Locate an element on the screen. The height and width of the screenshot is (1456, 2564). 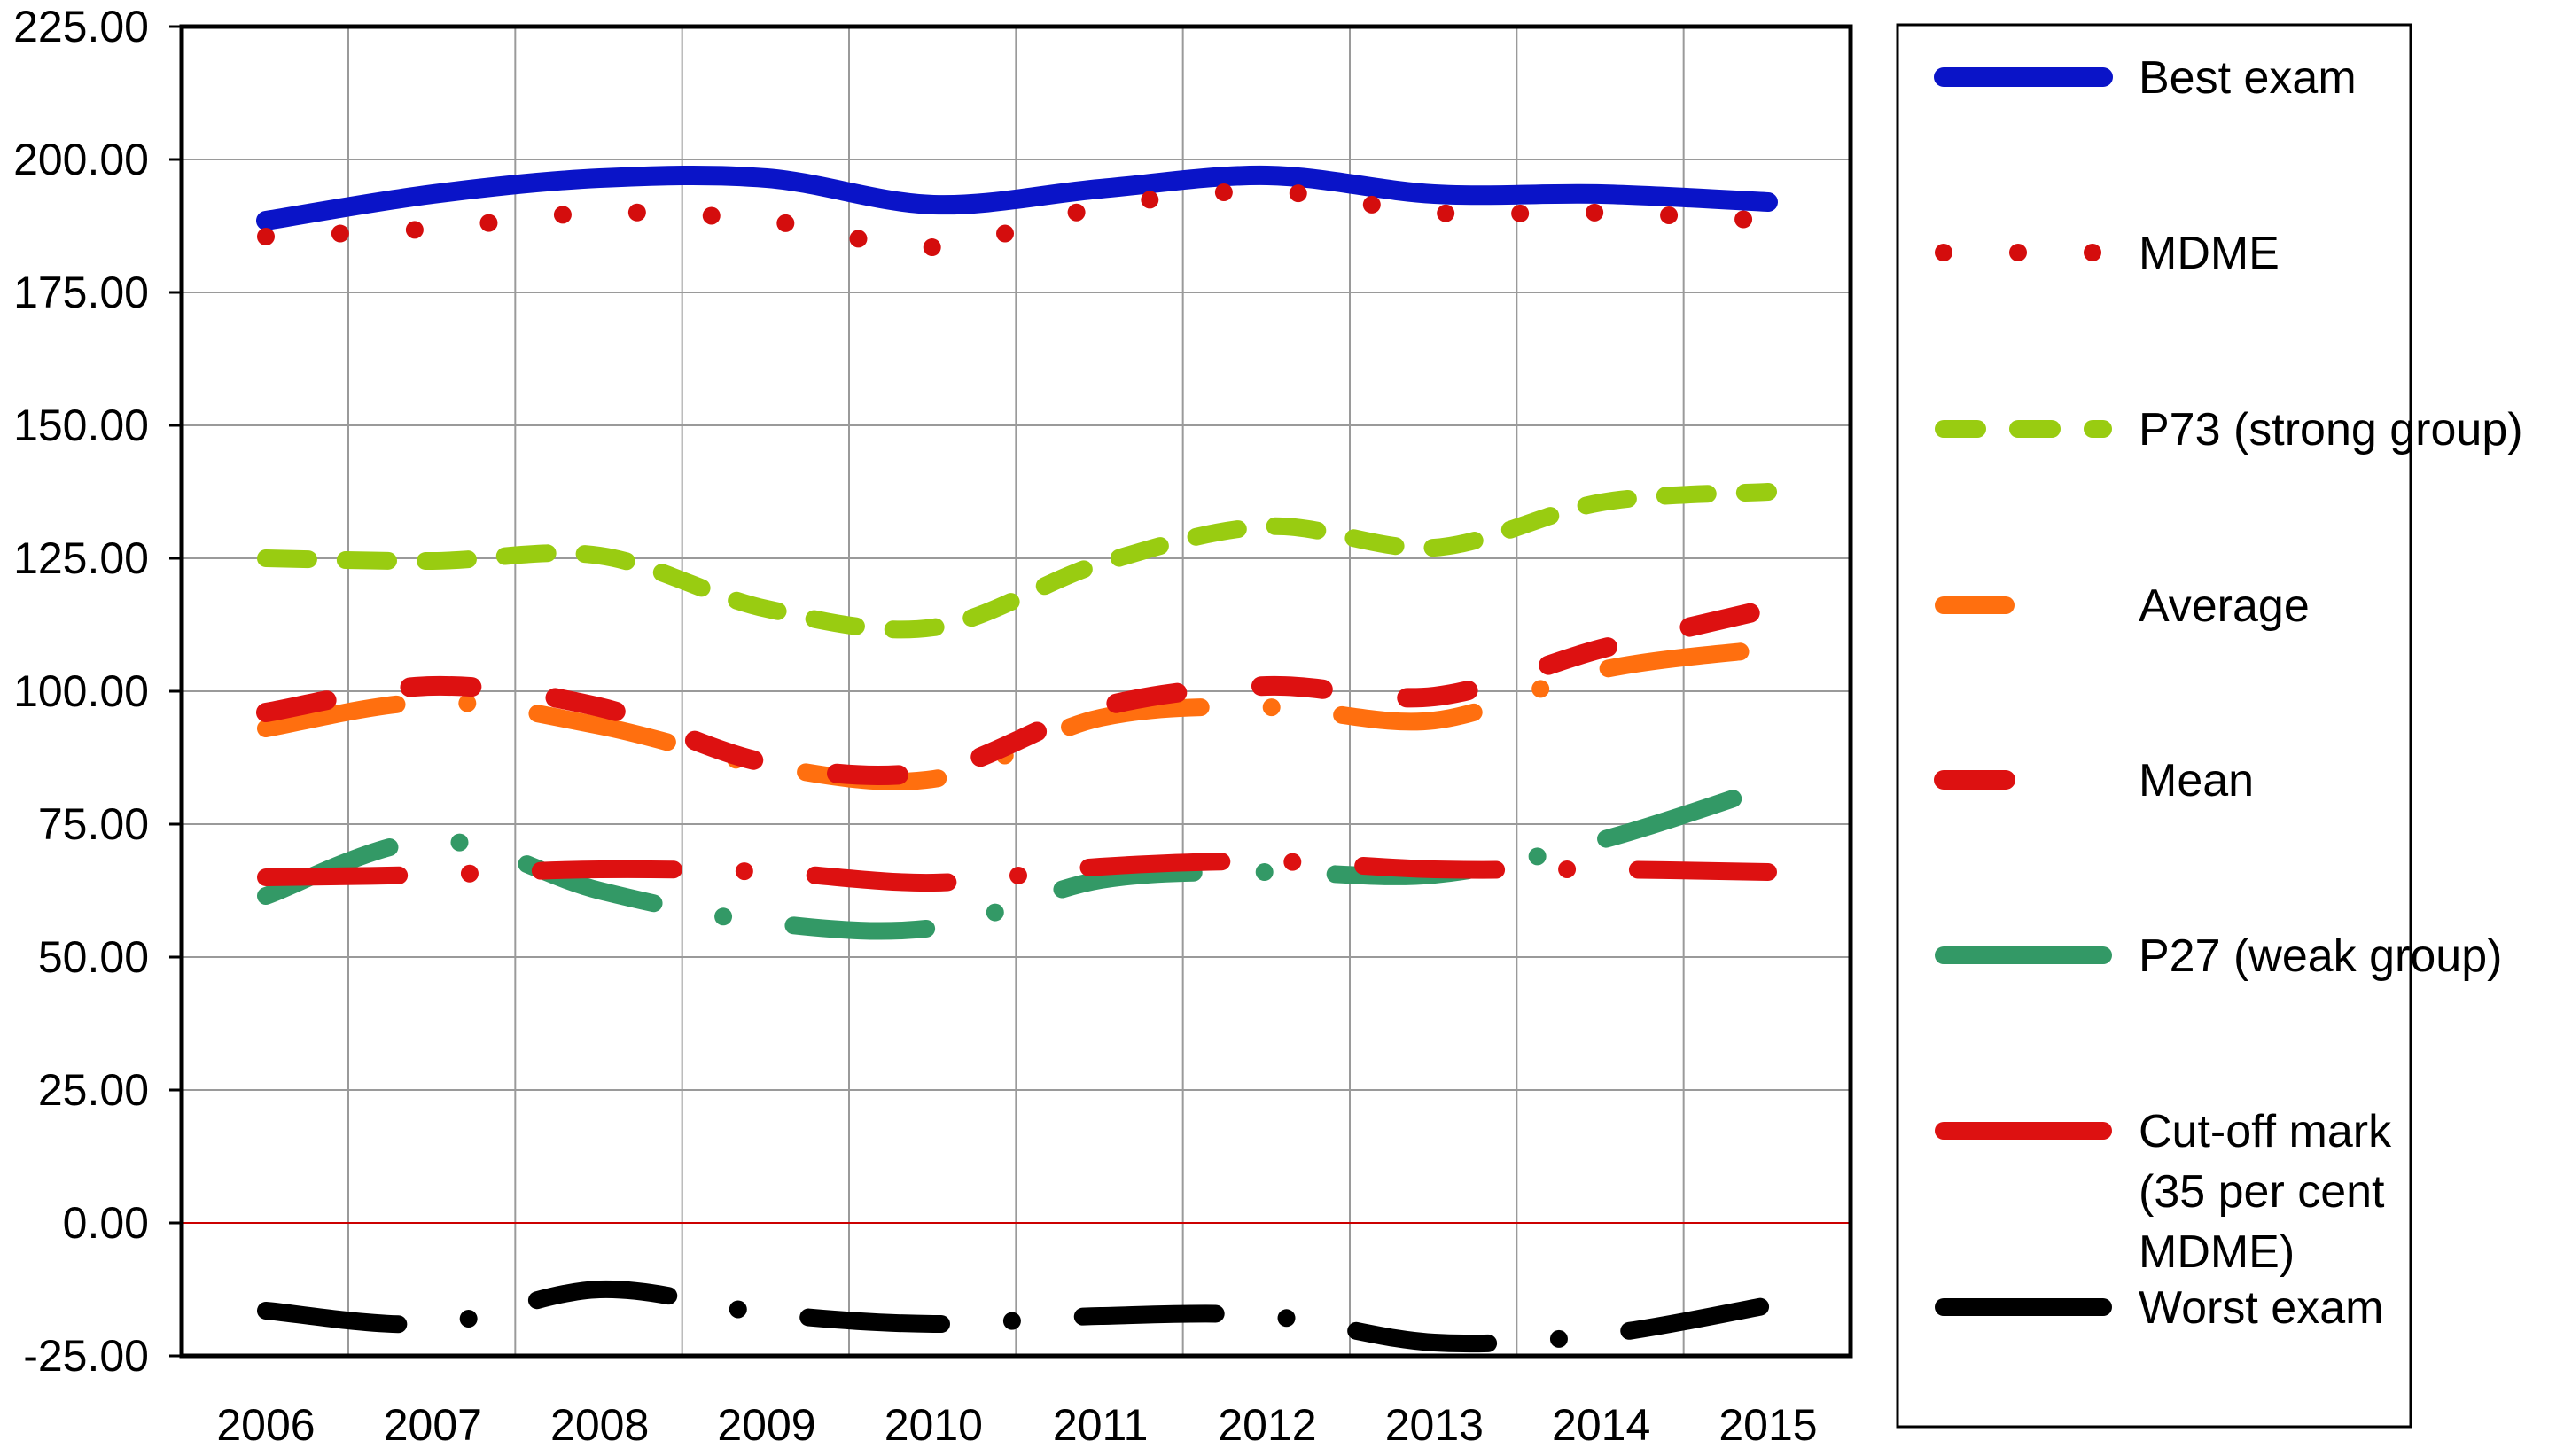
legend-label: MDME is located at coordinates (2209, 253).